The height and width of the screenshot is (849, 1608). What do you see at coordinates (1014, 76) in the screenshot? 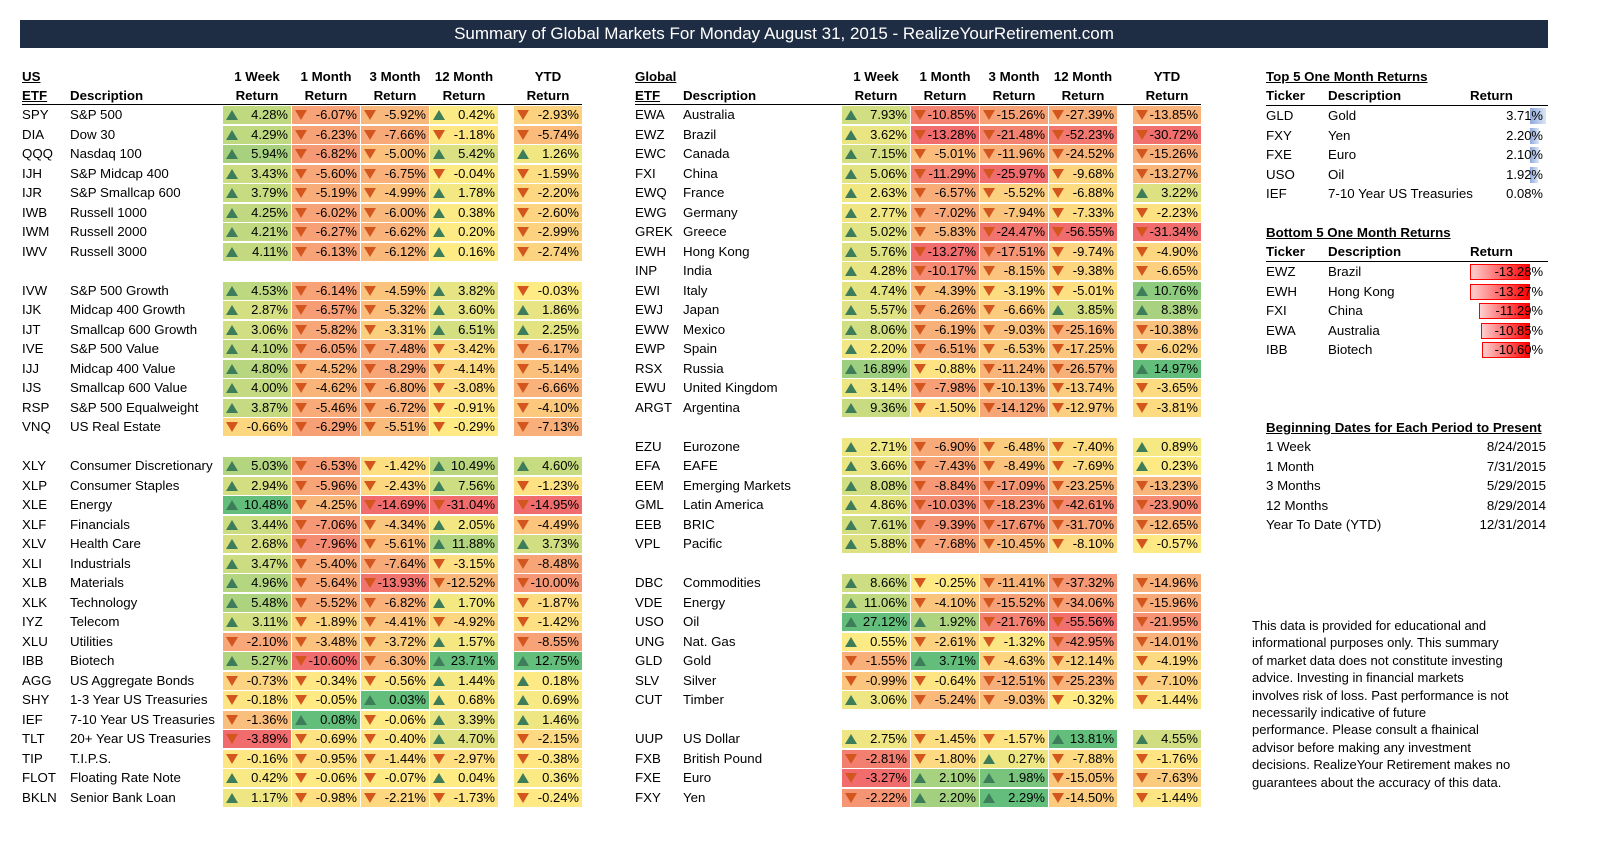
I see `col-header-period: 3 Month` at bounding box center [1014, 76].